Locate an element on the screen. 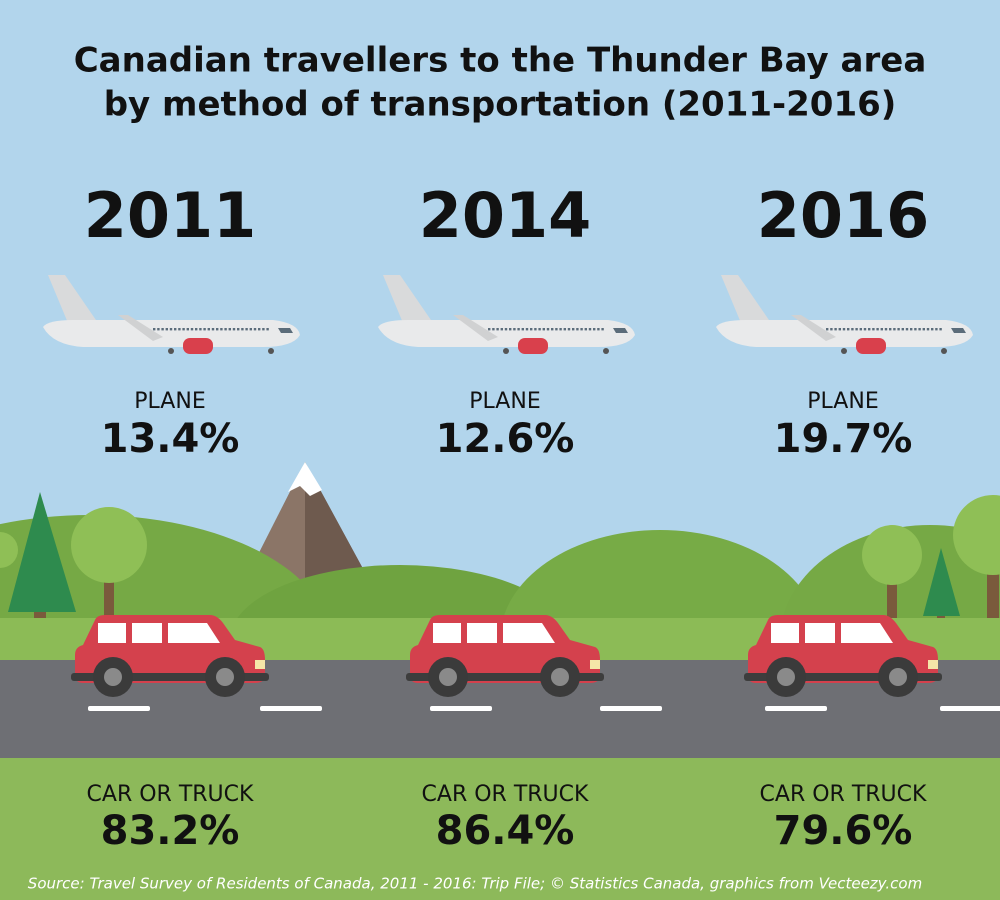 The height and width of the screenshot is (900, 1000). plane is located at coordinates (171, 314).